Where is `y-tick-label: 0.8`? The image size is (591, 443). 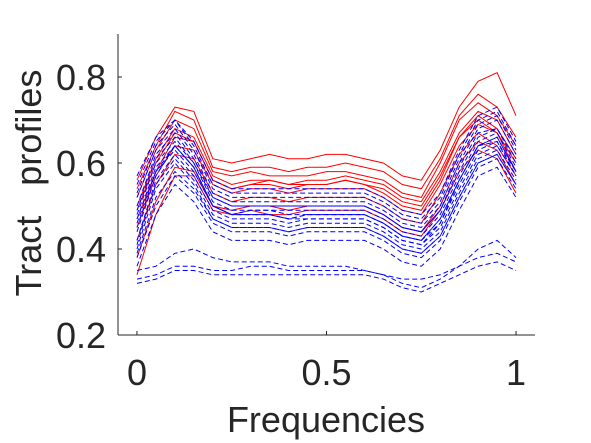
y-tick-label: 0.8 is located at coordinates (81, 77).